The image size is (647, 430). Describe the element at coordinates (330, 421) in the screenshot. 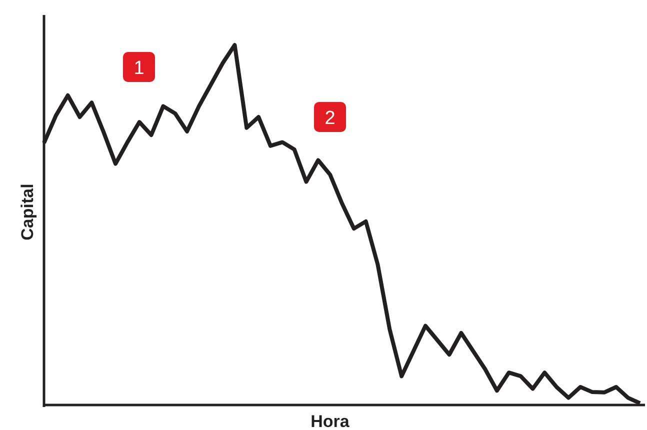

I see `x-axis-title: Hora` at that location.